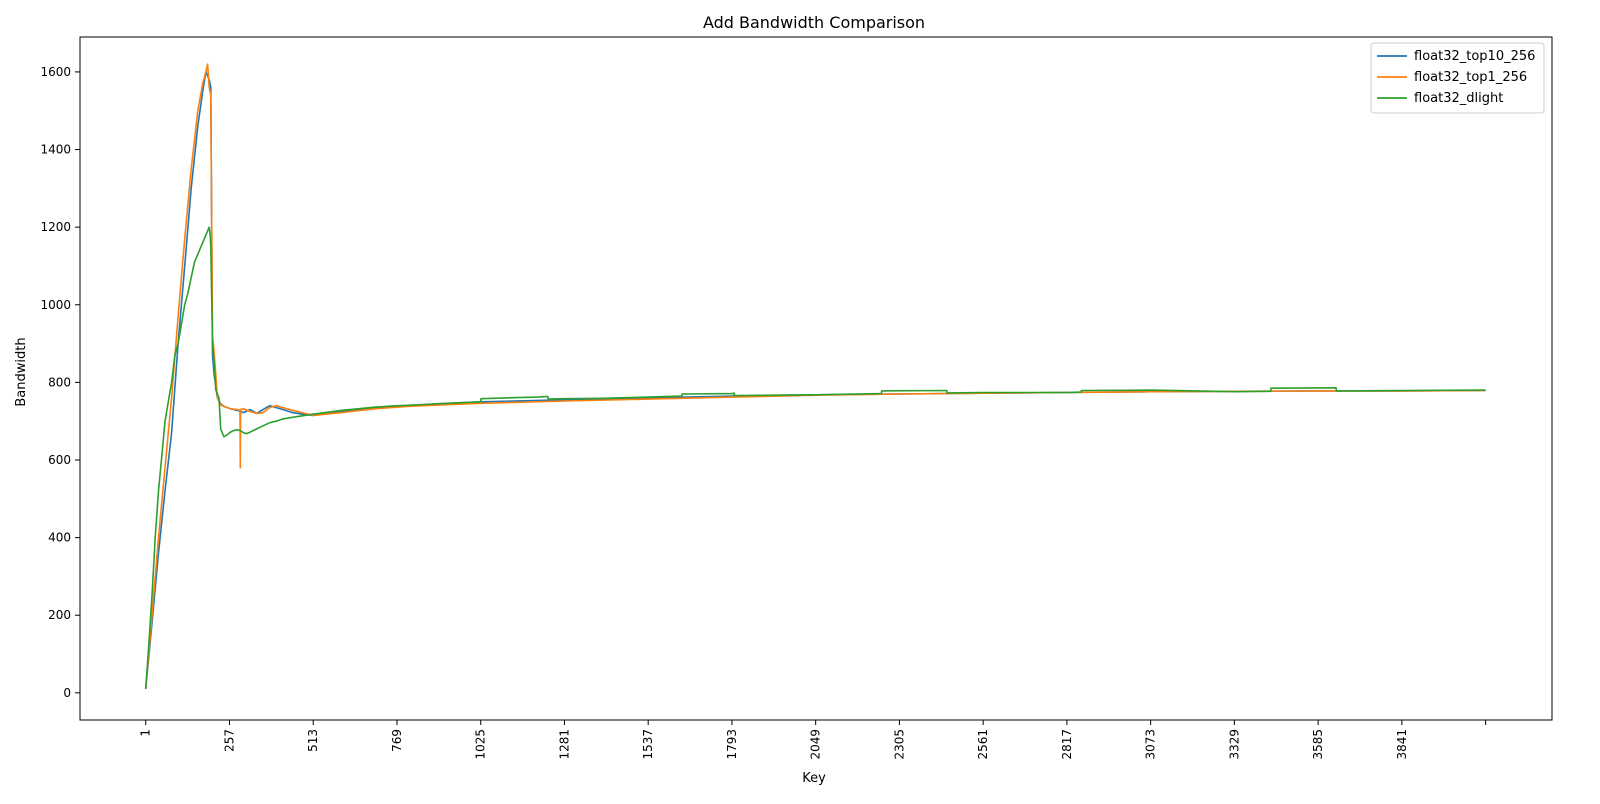 The width and height of the screenshot is (1600, 804). I want to click on x-tick-label: 3841, so click(1402, 744).